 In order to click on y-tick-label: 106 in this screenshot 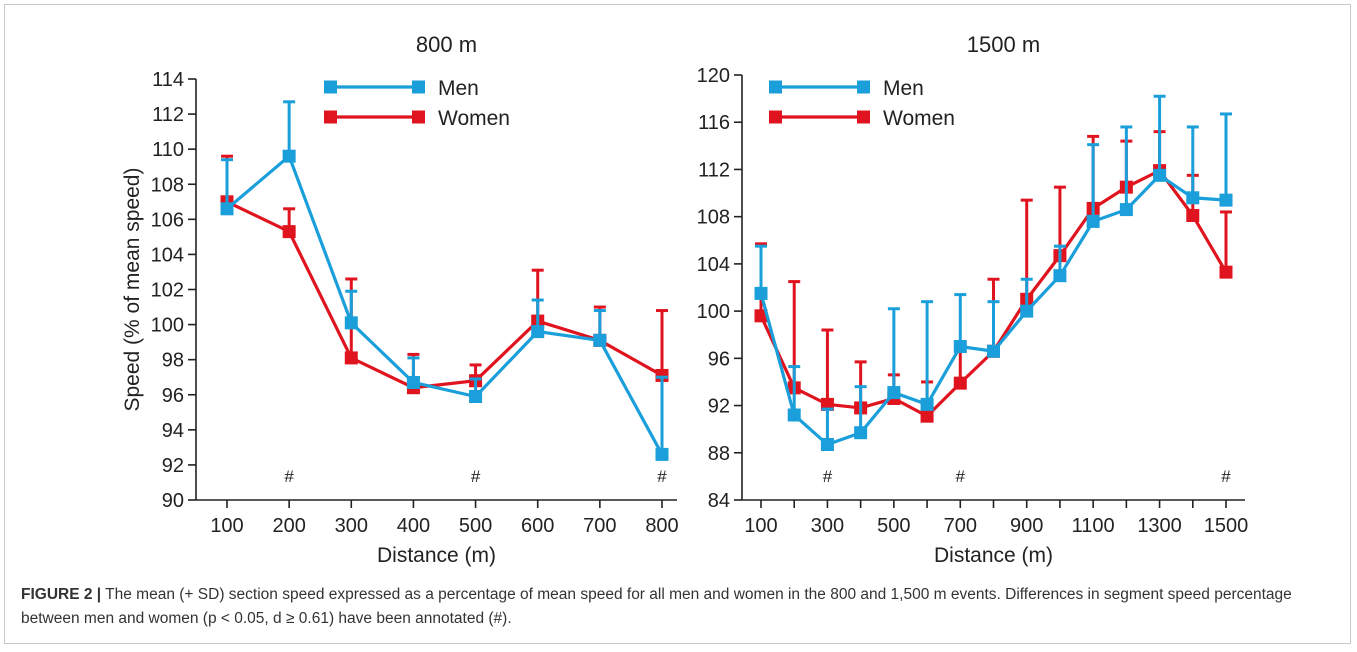, I will do `click(167, 220)`.